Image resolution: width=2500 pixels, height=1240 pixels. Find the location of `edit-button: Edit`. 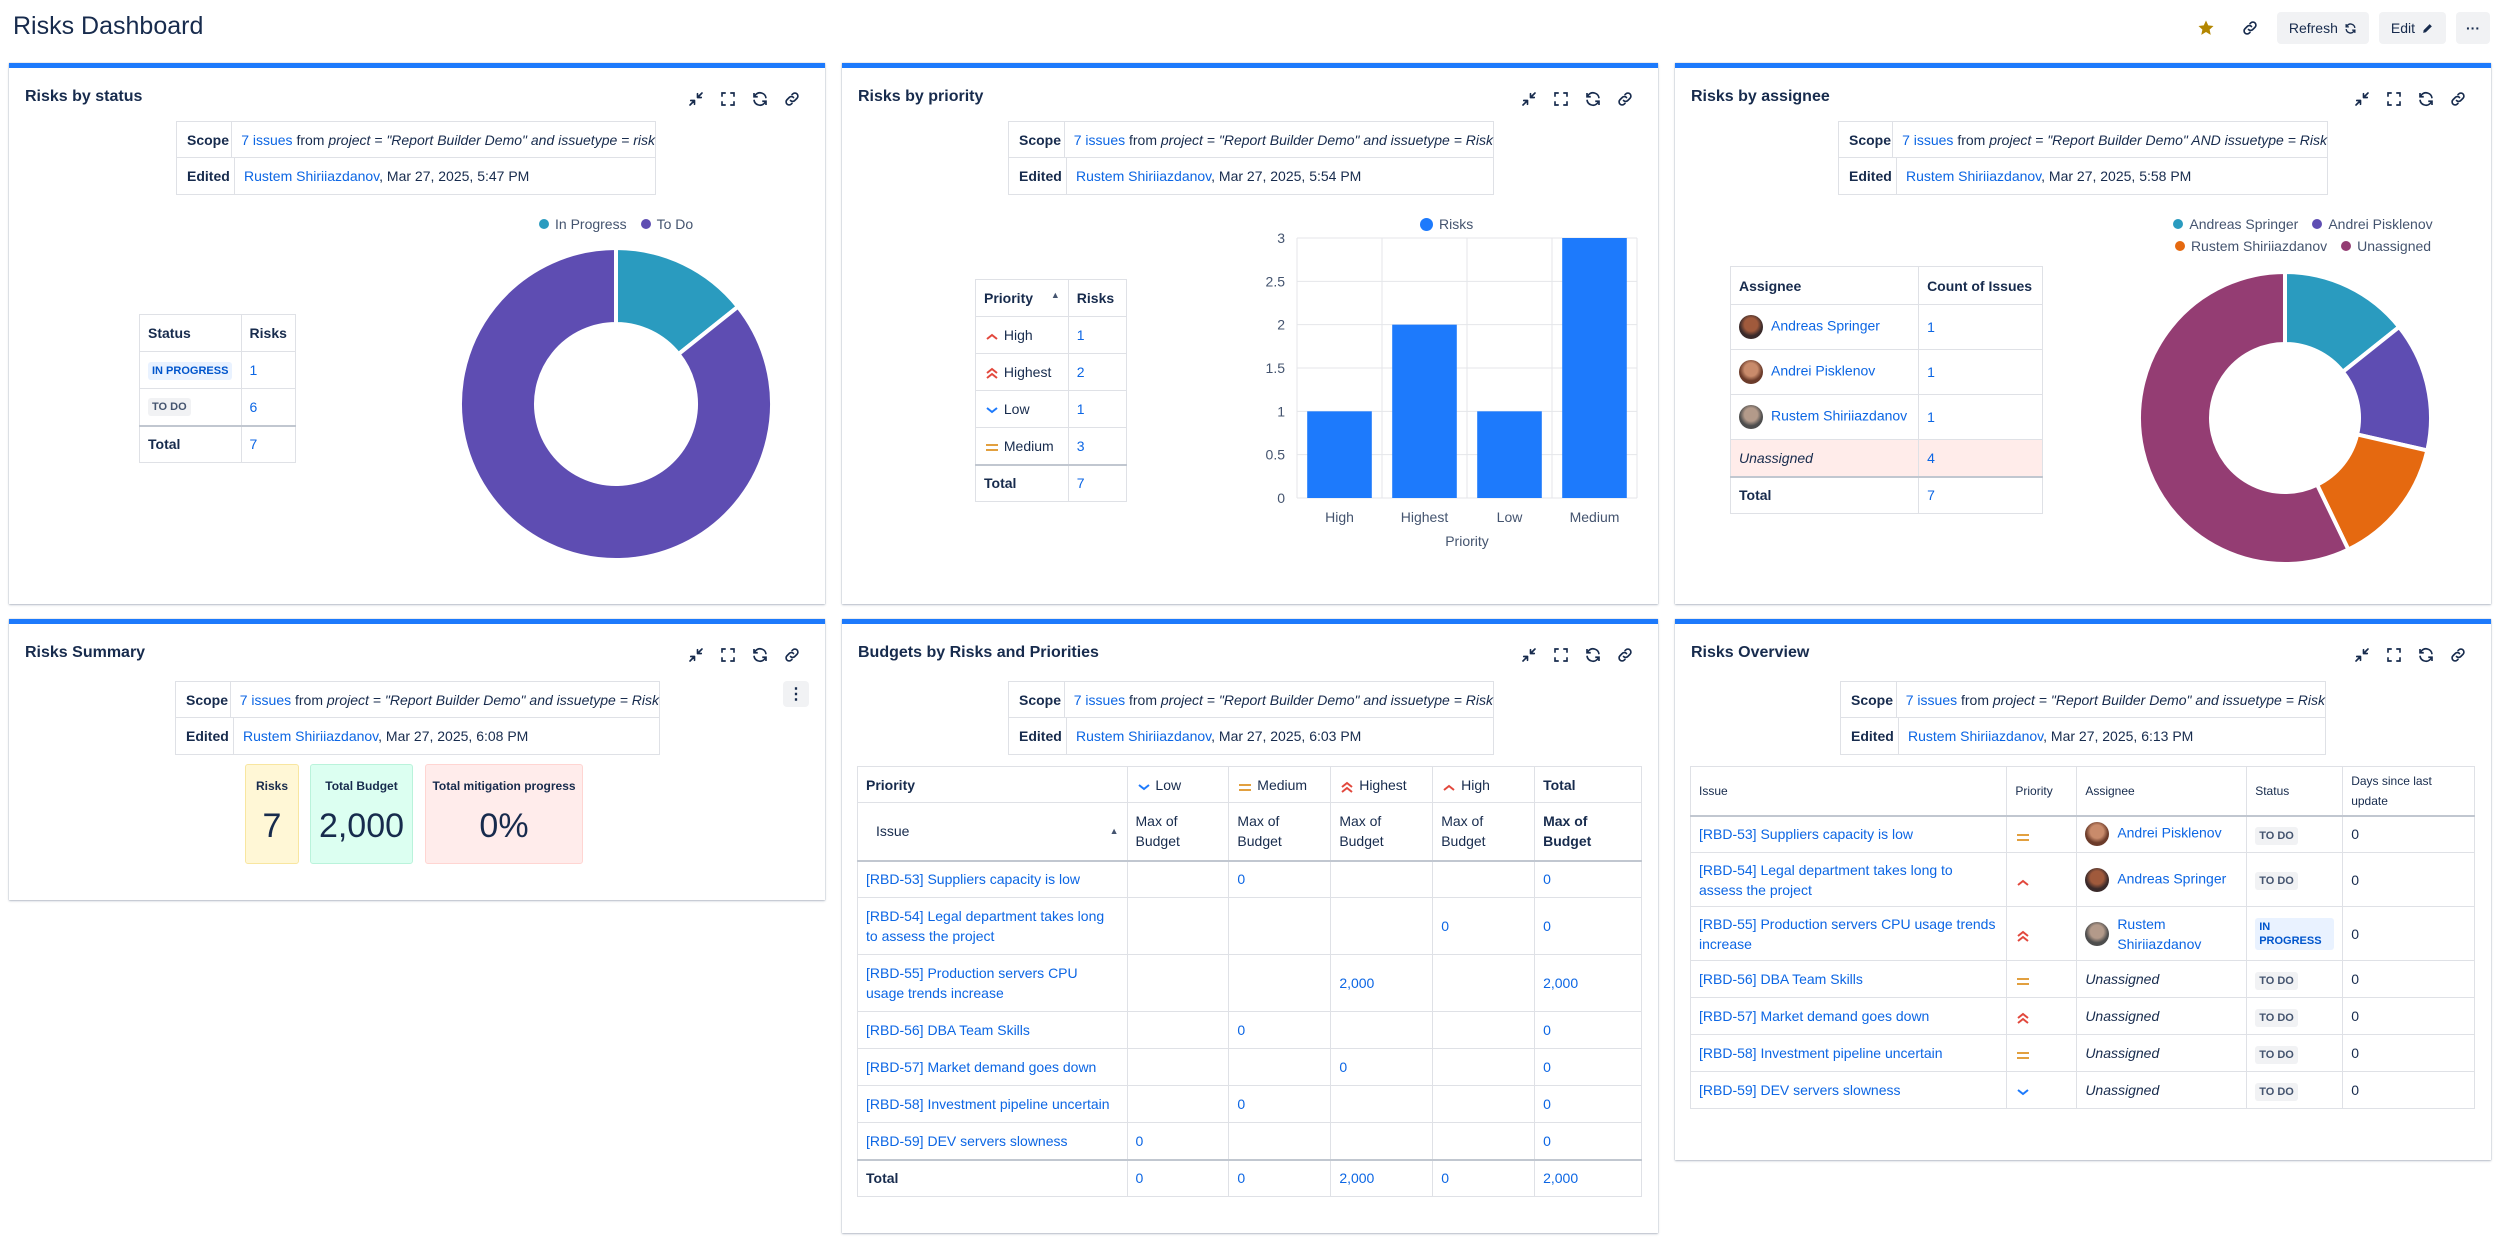

edit-button: Edit is located at coordinates (2412, 28).